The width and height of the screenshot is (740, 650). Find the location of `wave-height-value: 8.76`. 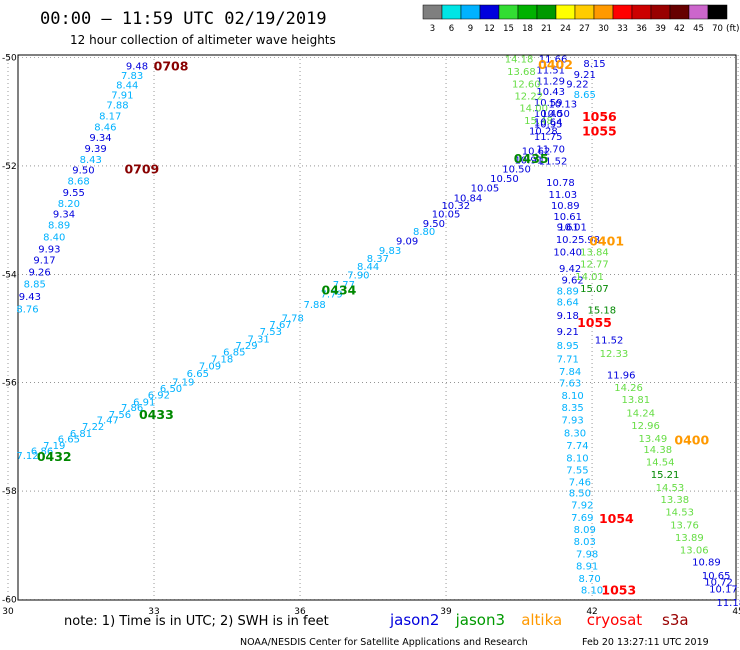

wave-height-value: 8.76 is located at coordinates (27, 309).